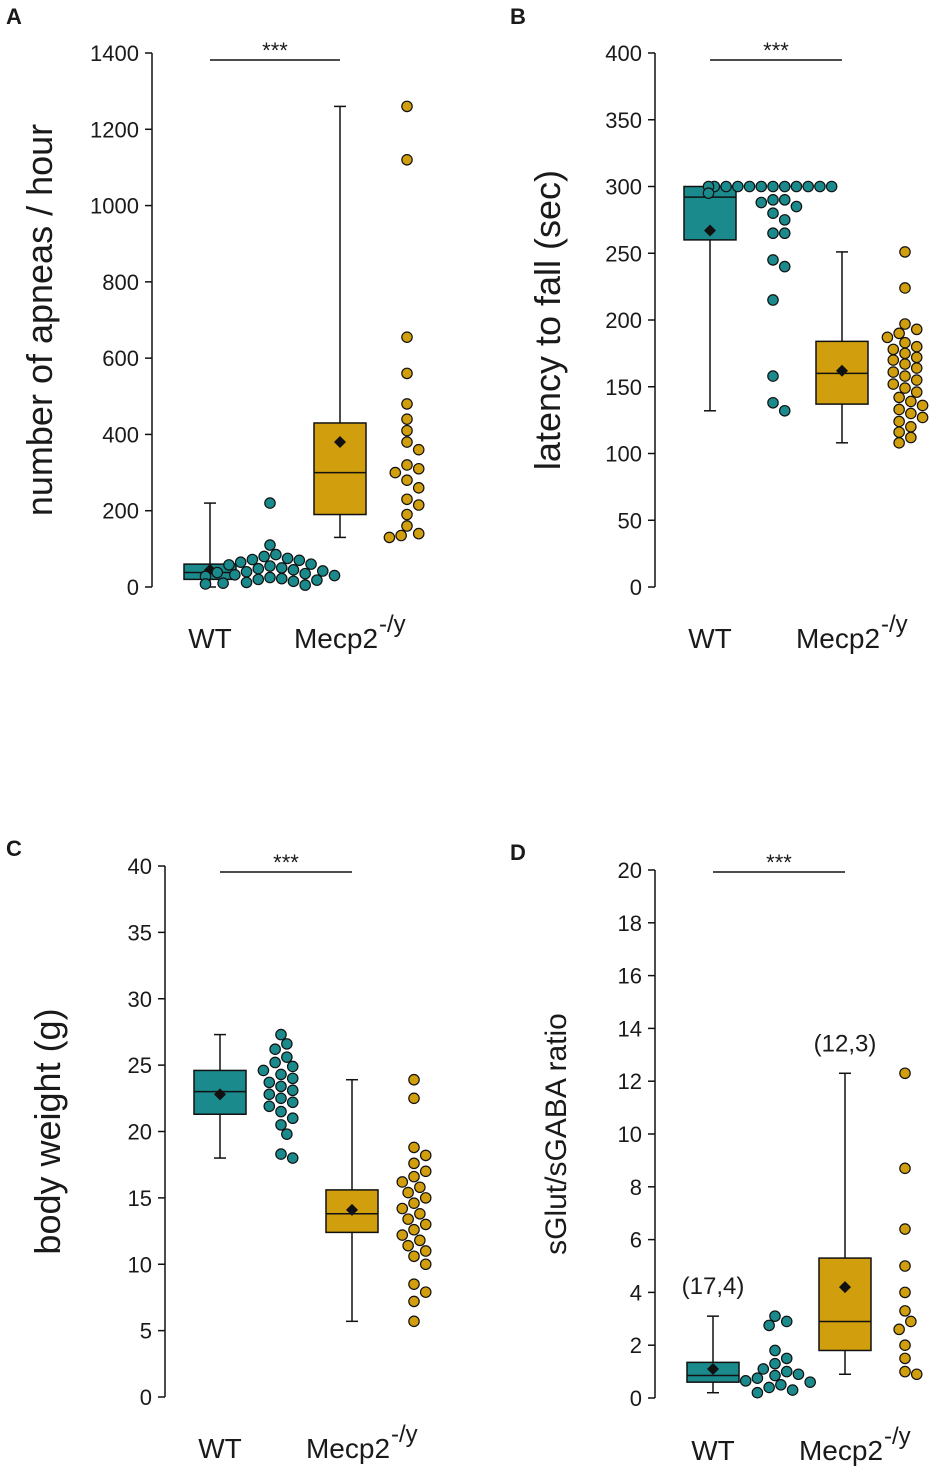  What do you see at coordinates (623, 253) in the screenshot?
I see `y-tick-label: 250` at bounding box center [623, 253].